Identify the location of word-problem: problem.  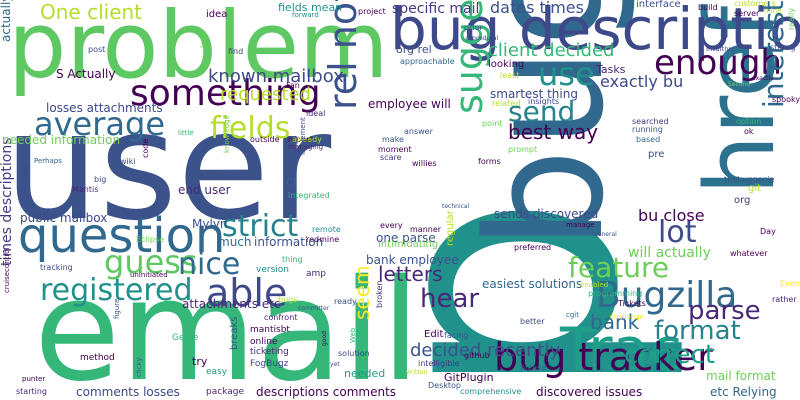
(198, 49).